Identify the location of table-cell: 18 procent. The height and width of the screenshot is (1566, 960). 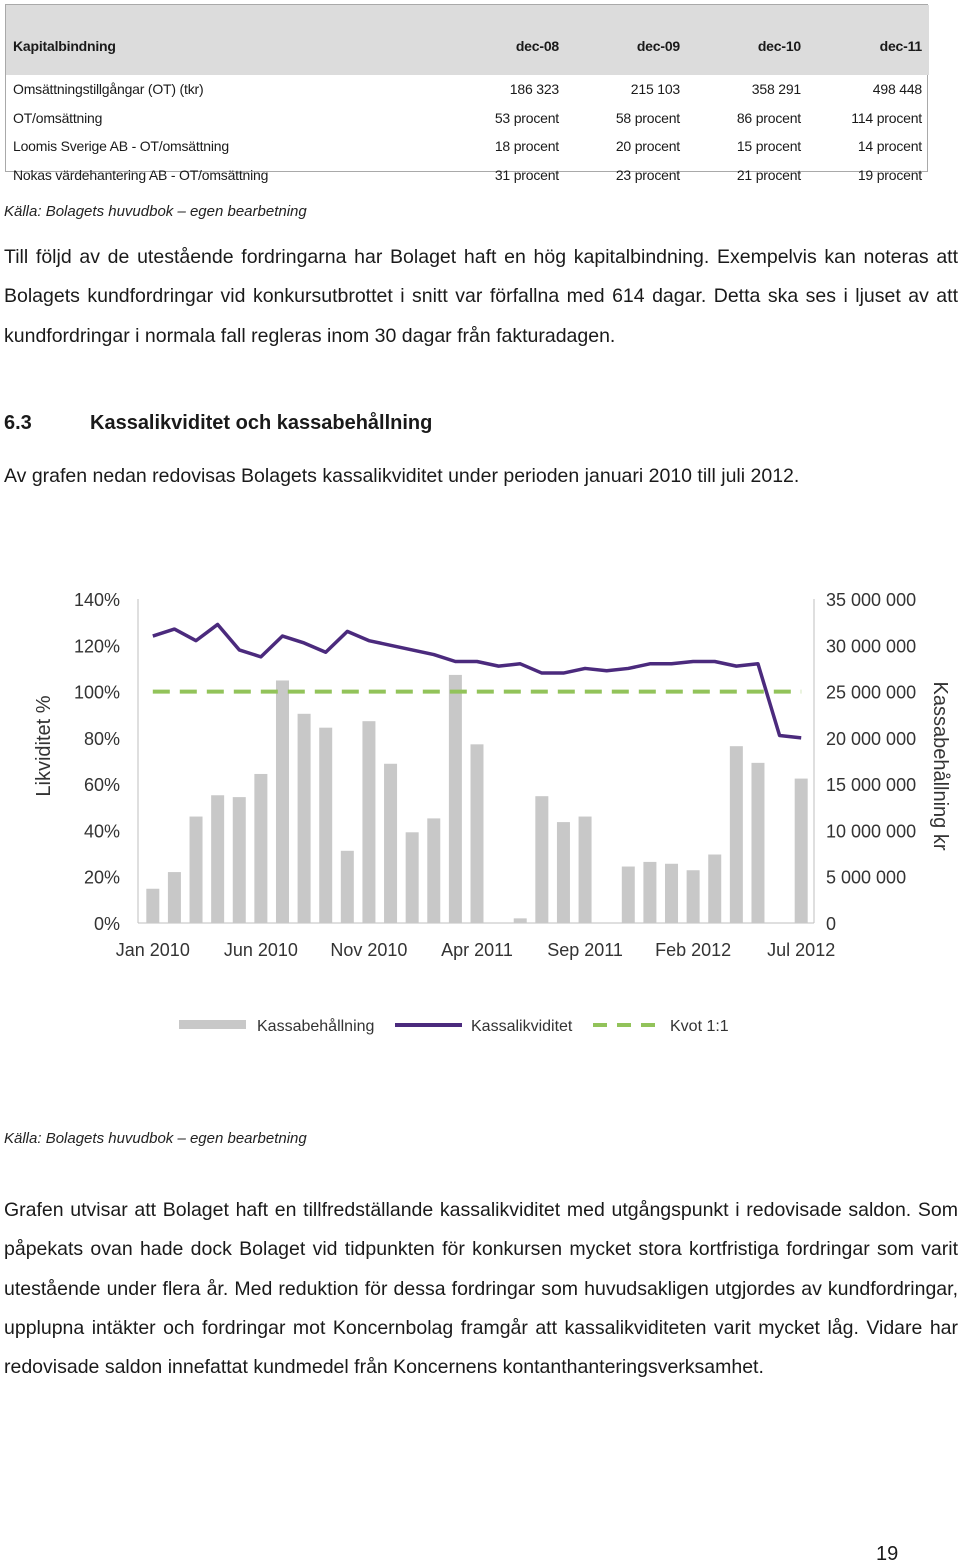
(526, 146).